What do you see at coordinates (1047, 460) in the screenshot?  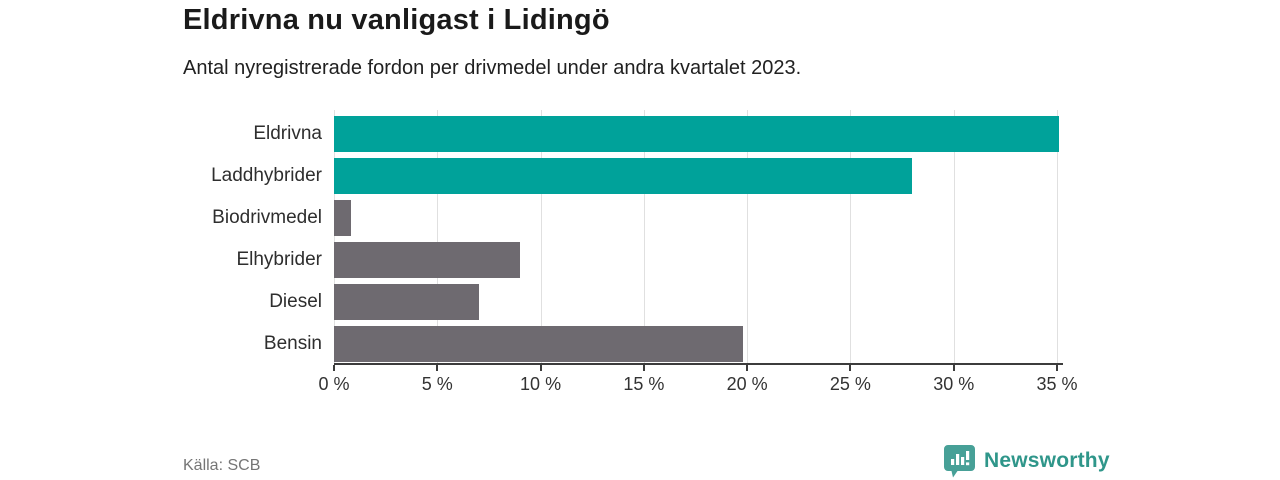 I see `brand-name: Newsworthy` at bounding box center [1047, 460].